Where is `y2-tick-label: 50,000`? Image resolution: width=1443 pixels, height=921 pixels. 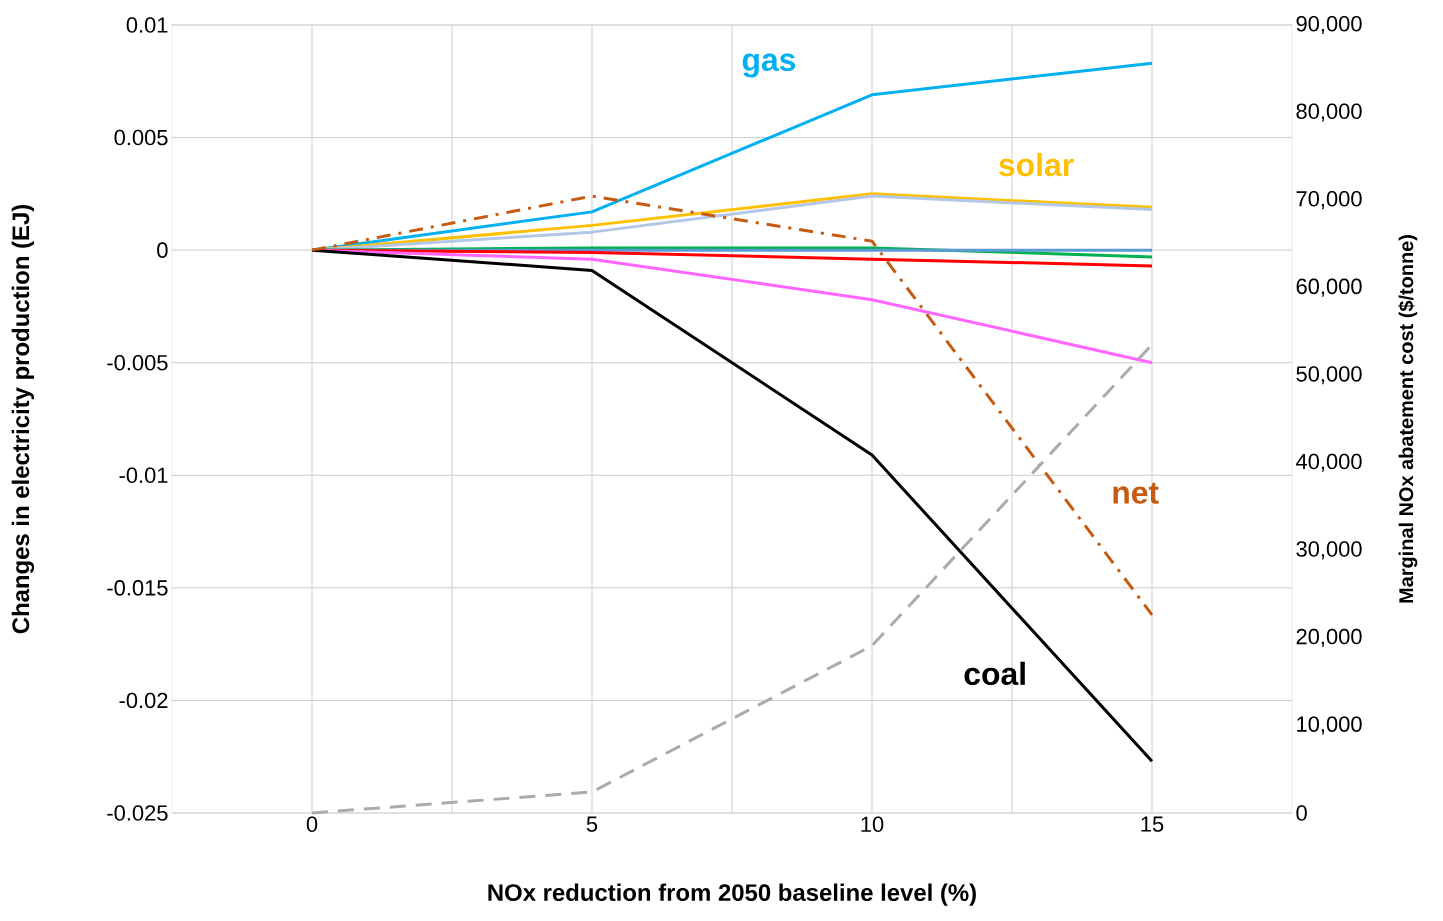 y2-tick-label: 50,000 is located at coordinates (1329, 375).